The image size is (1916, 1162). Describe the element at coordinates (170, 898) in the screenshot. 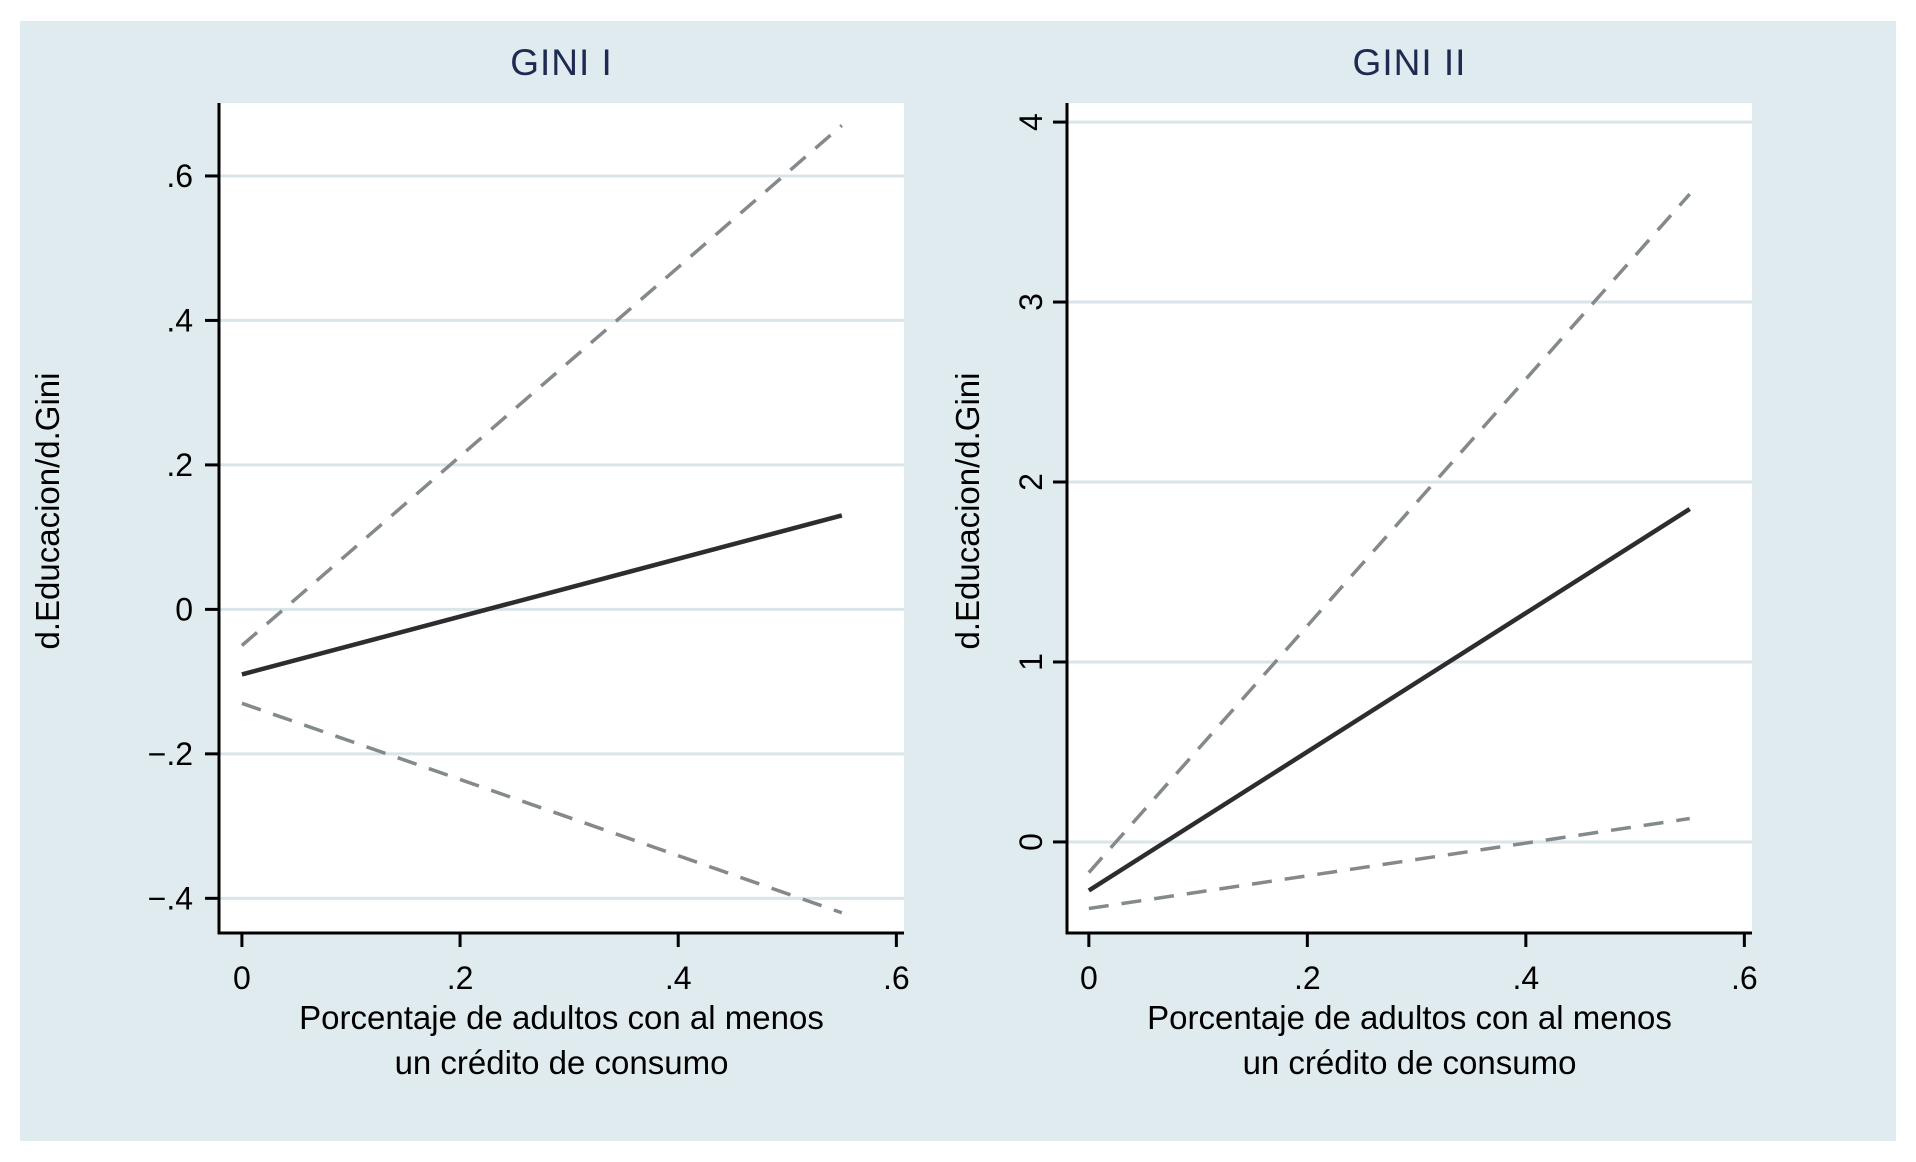

I see `y-tick-label: −.4` at that location.